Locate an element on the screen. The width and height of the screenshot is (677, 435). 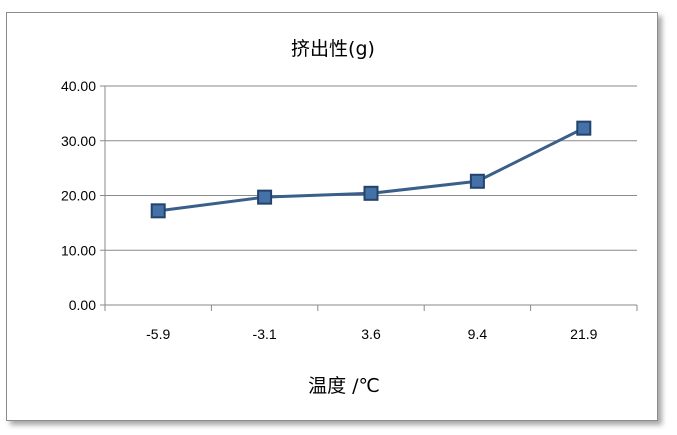
x-tick-label: 3.6 is located at coordinates (371, 334).